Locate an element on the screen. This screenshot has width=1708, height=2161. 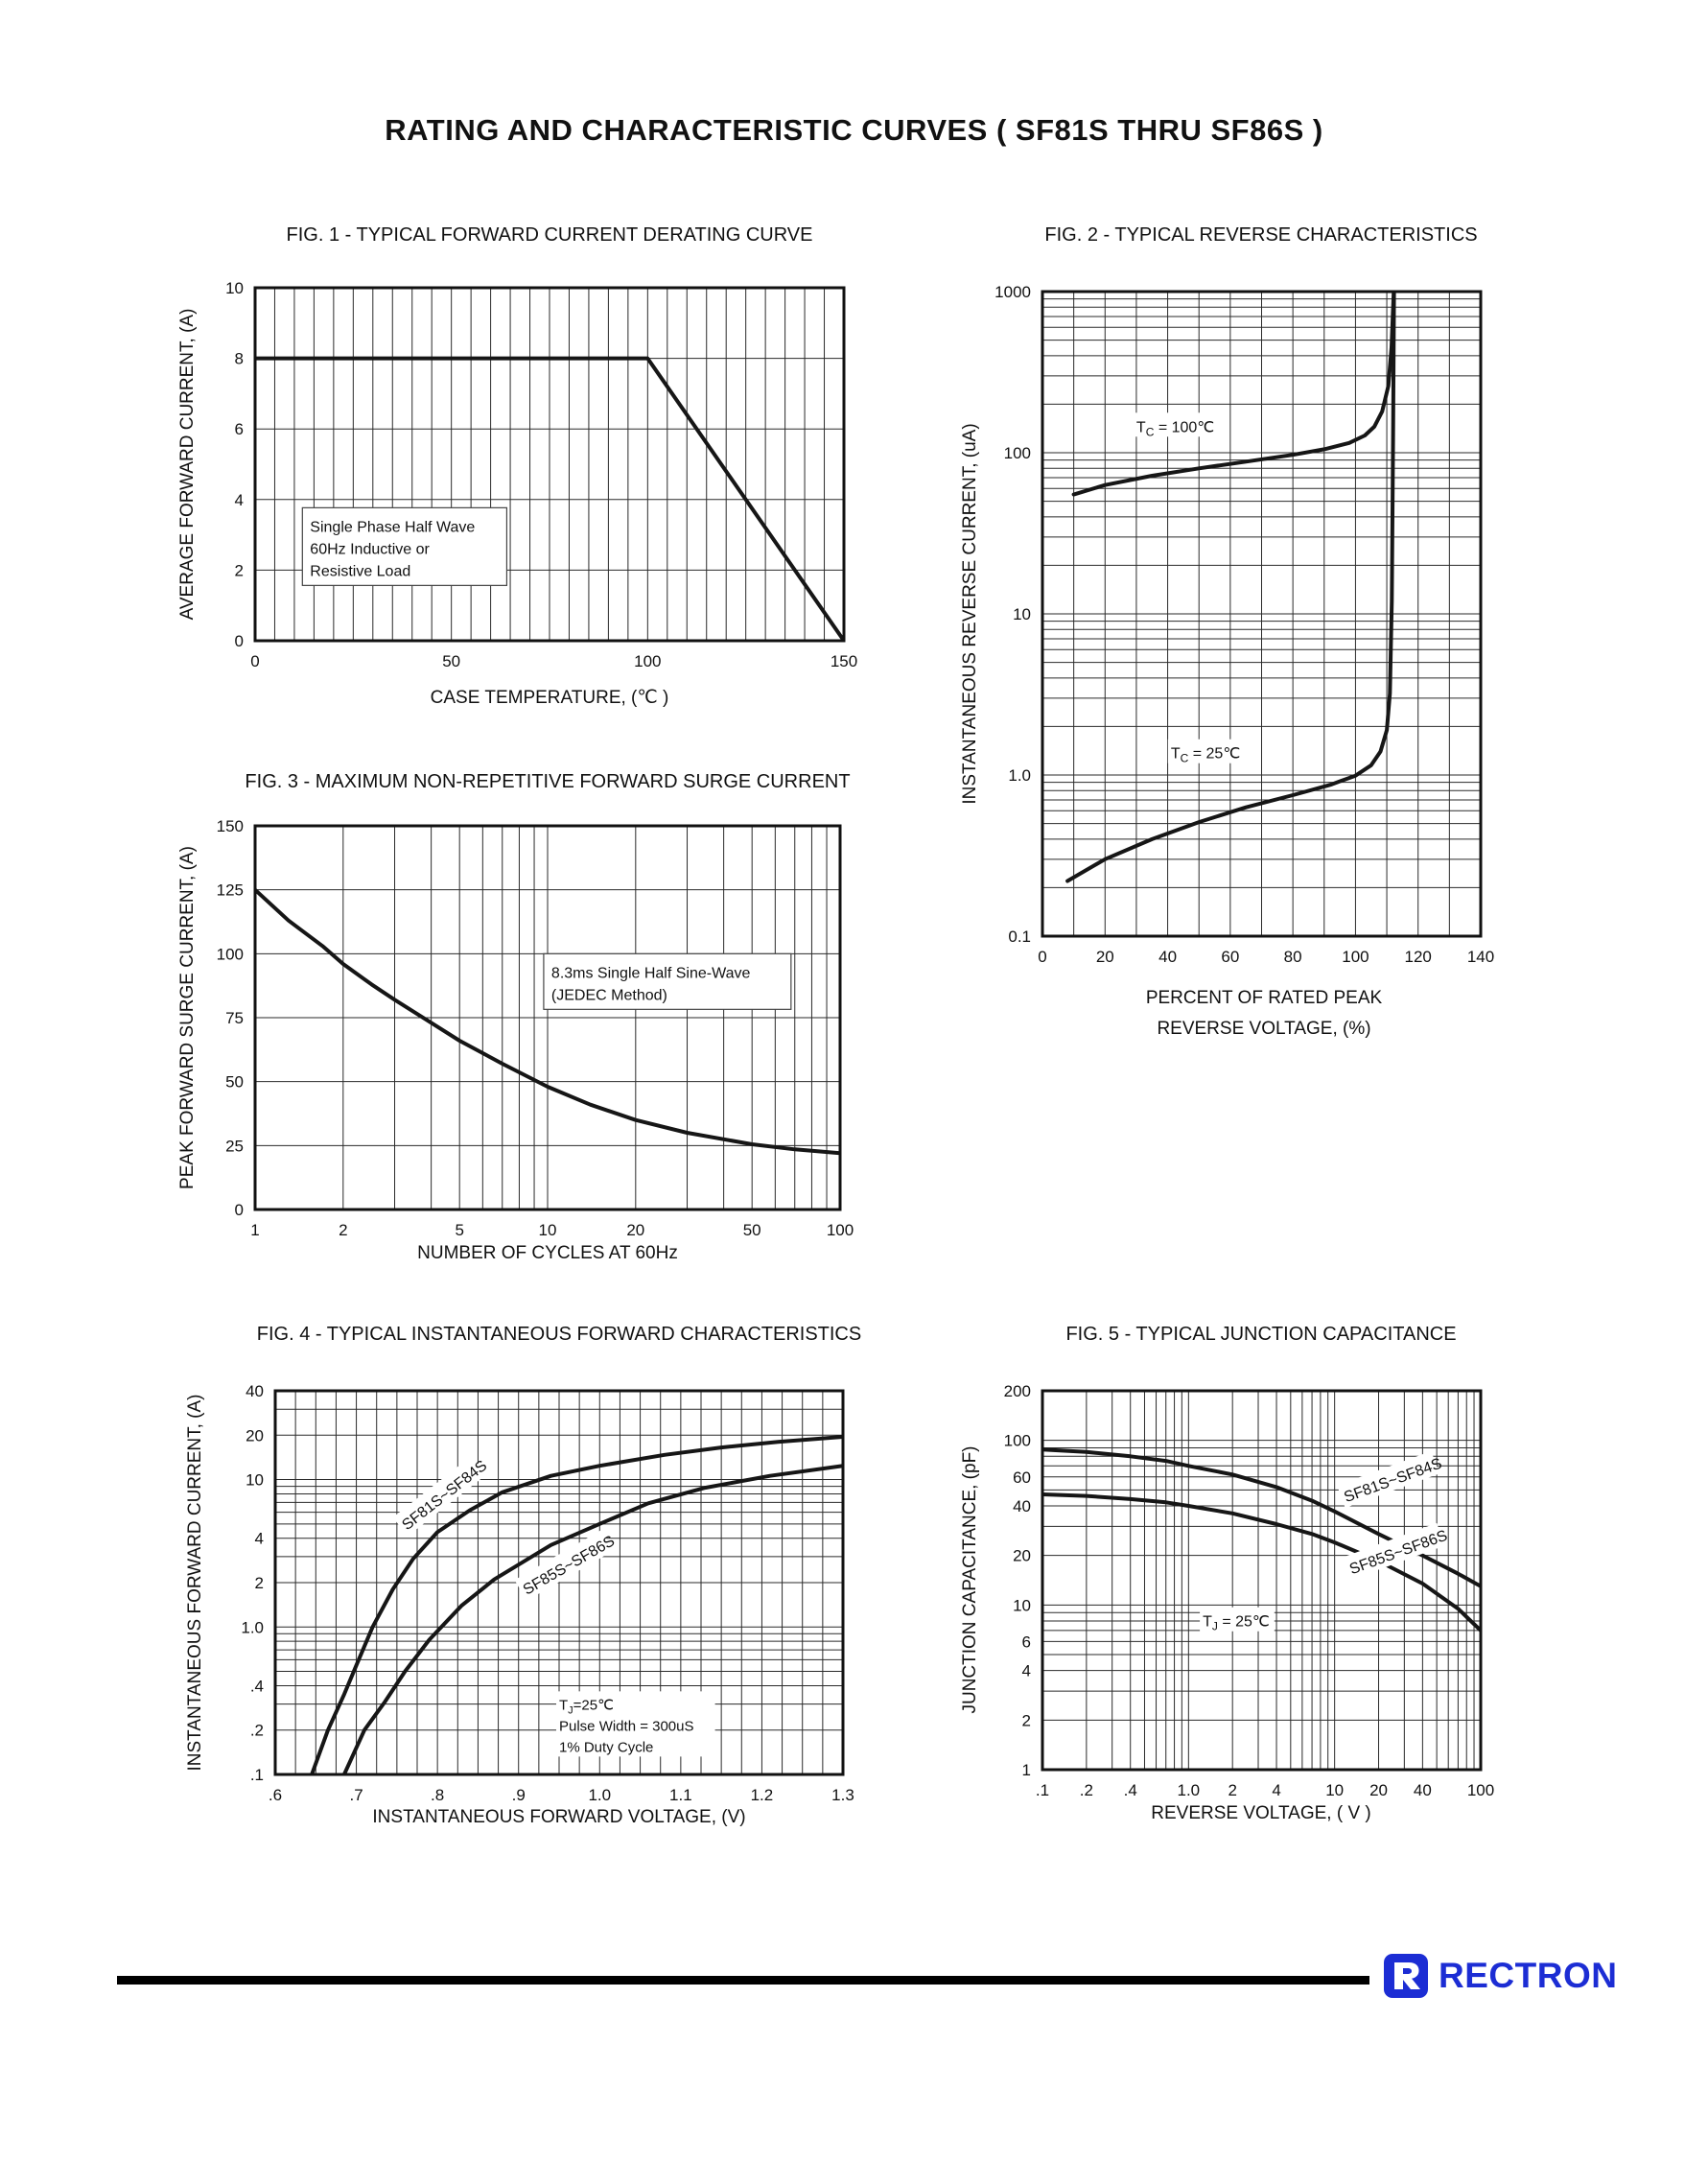
svg-text: 80 is located at coordinates (1293, 957).